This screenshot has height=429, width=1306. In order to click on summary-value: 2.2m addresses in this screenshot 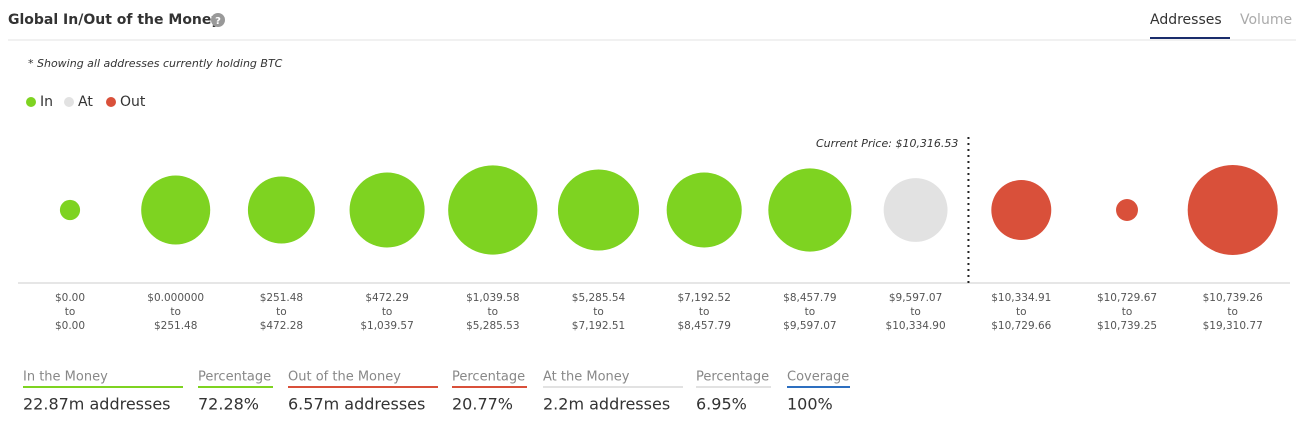, I will do `click(606, 404)`.